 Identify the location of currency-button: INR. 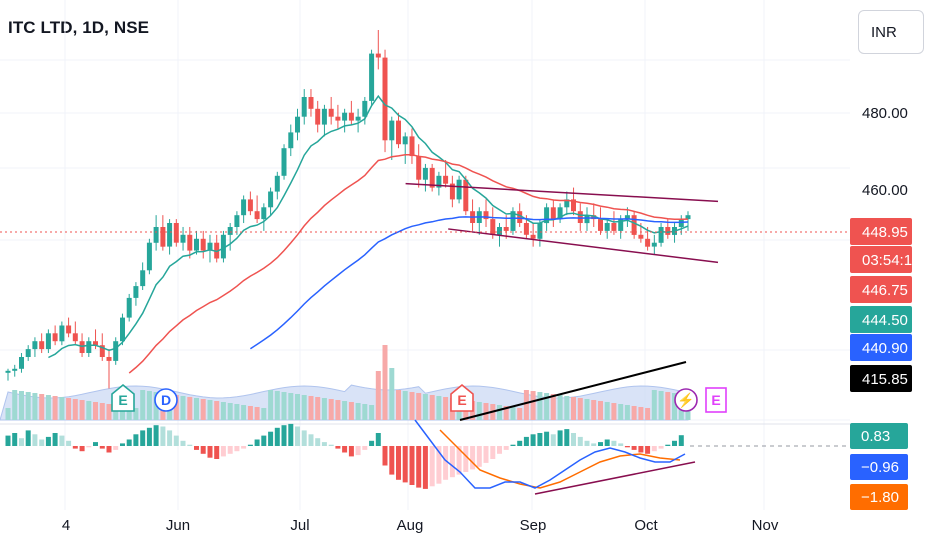
(891, 32).